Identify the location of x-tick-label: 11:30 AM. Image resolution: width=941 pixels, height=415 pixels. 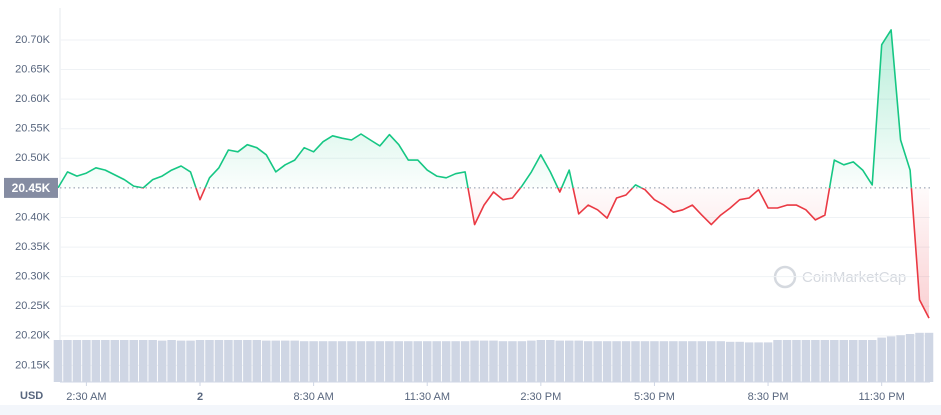
(427, 397).